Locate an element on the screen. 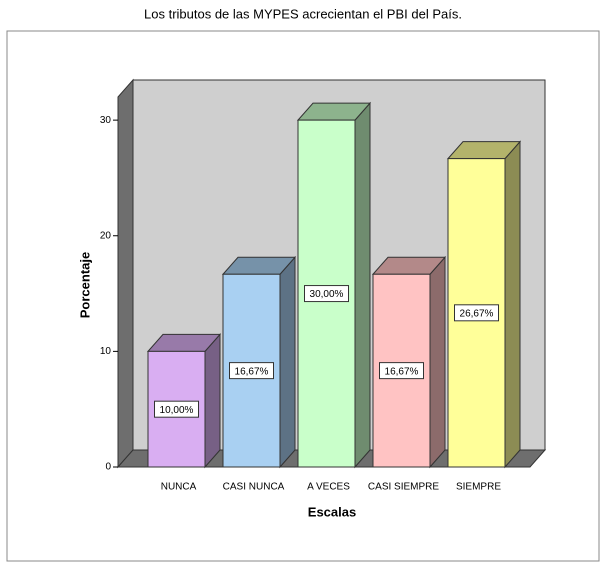 The width and height of the screenshot is (606, 567). x-tick-label: CASI SIEMPRE is located at coordinates (403, 487).